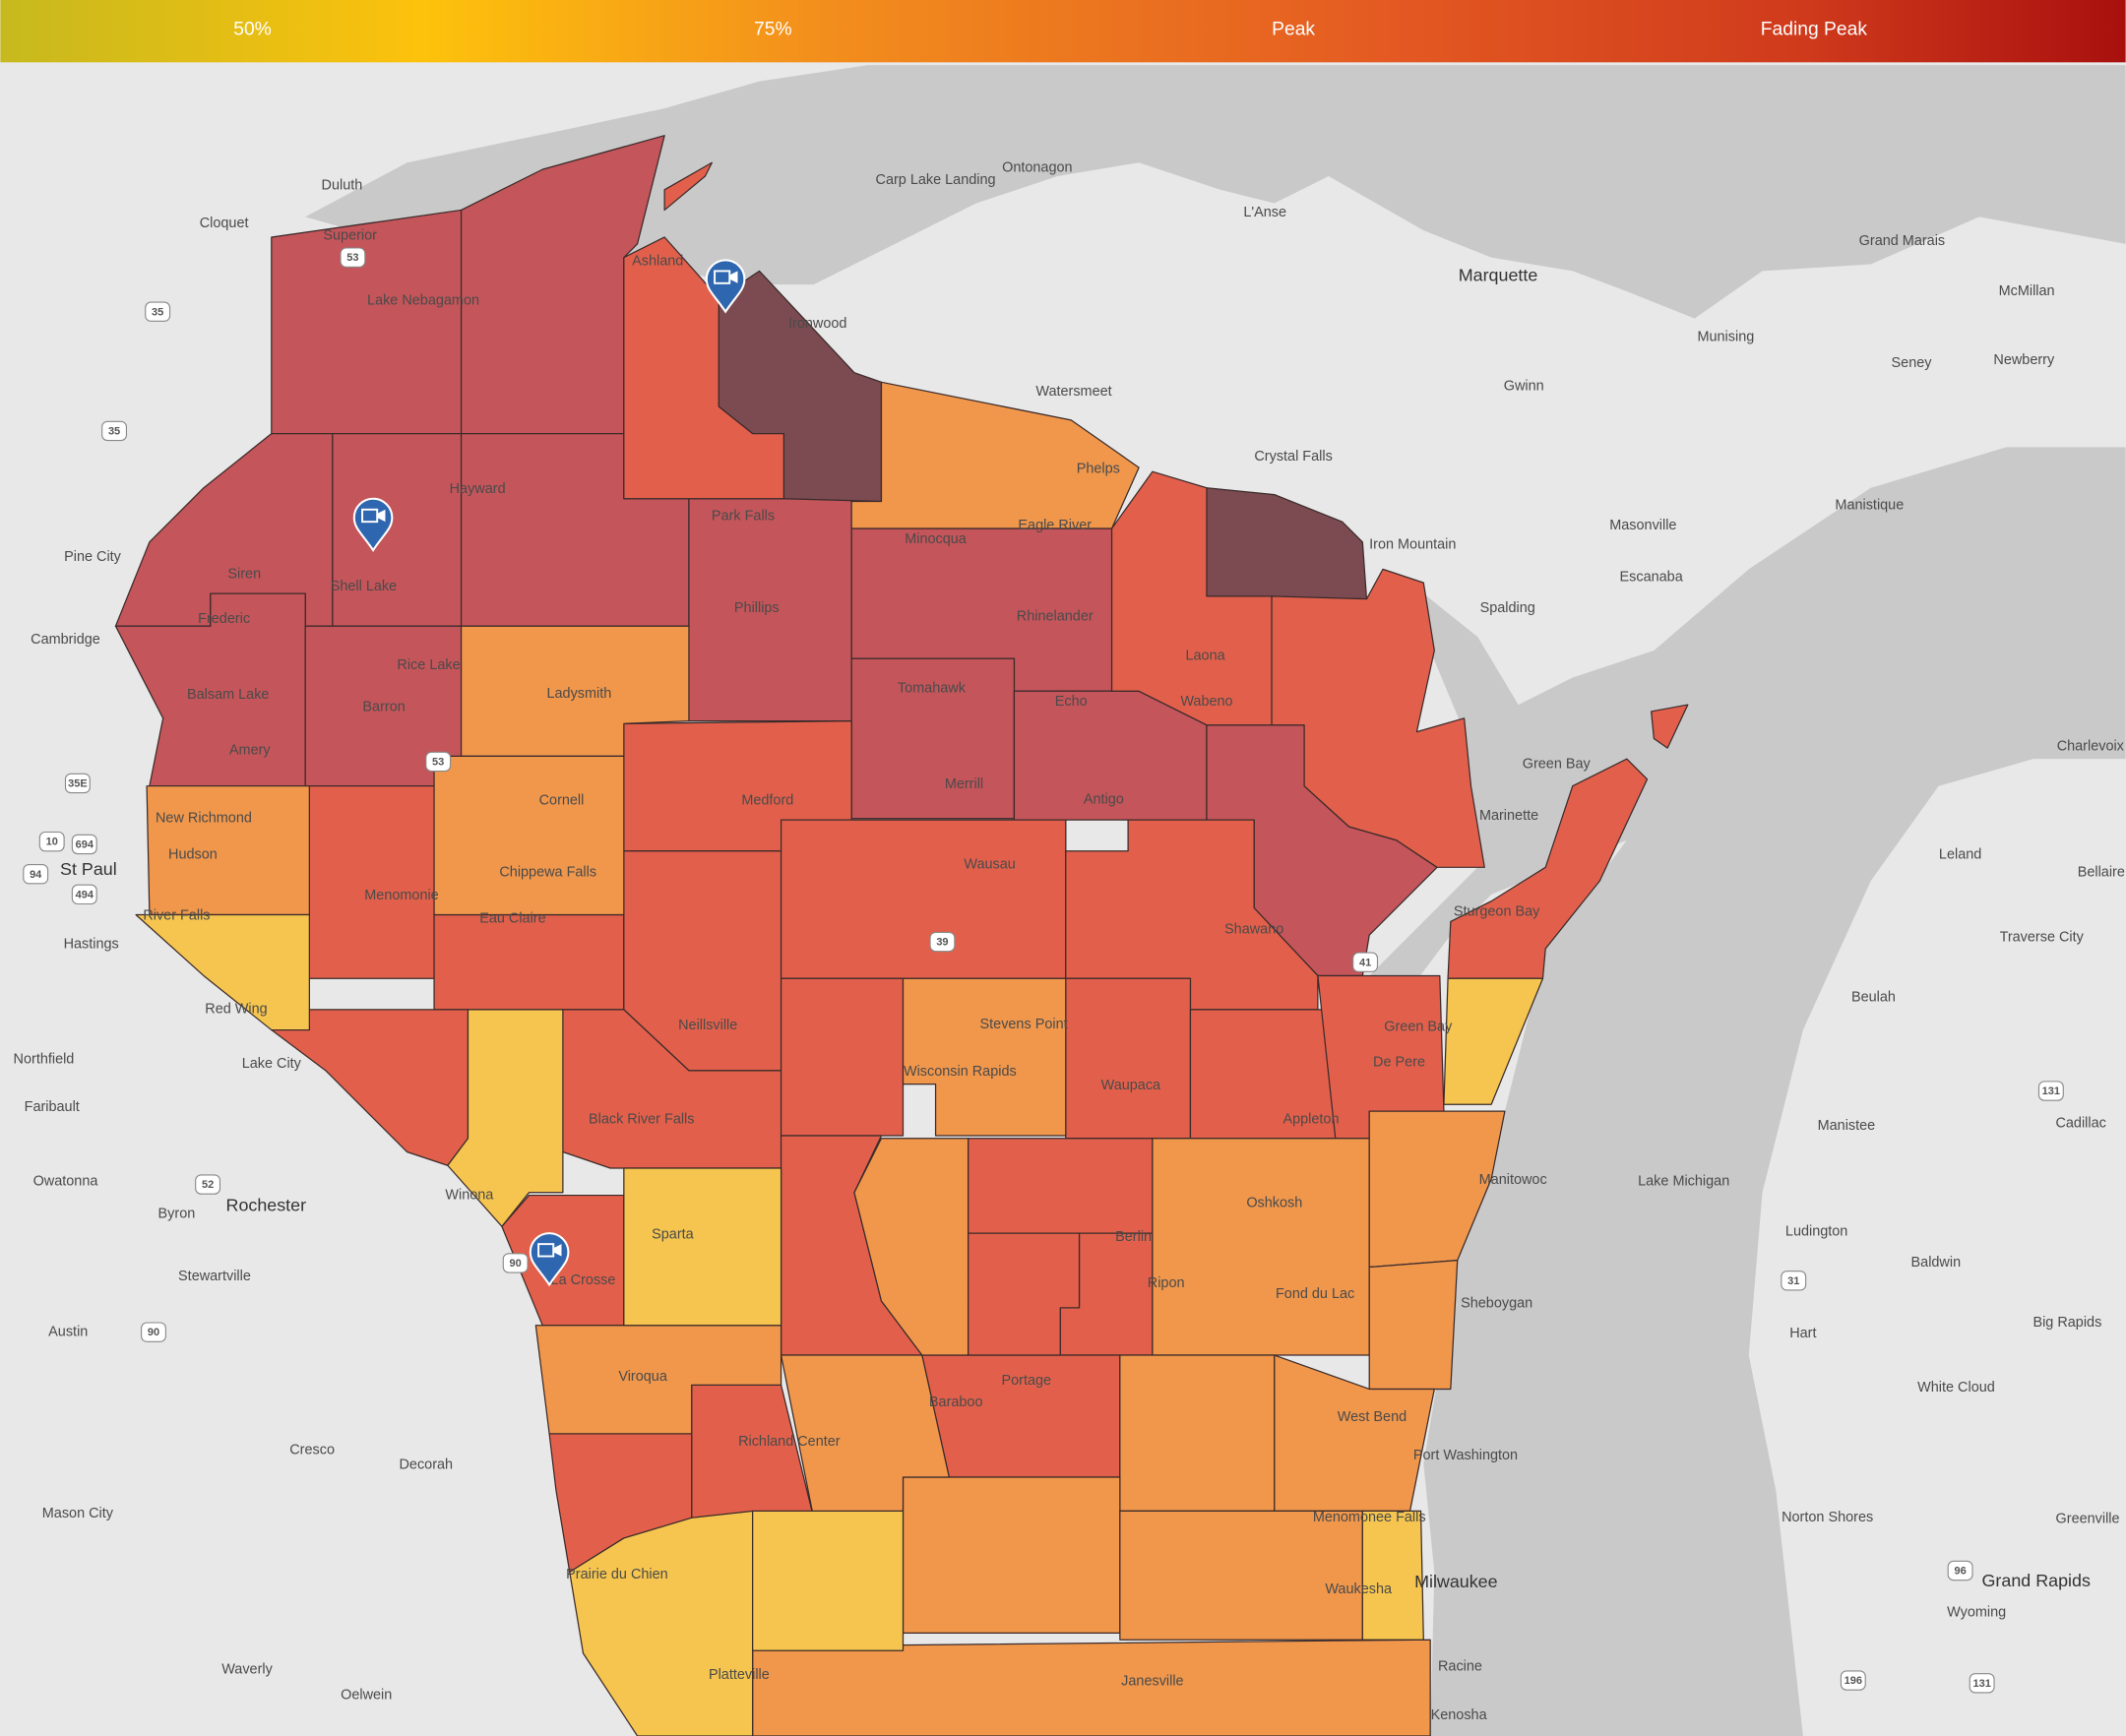 This screenshot has height=1736, width=2126. What do you see at coordinates (1902, 241) in the screenshot?
I see `place-label: Grand Marais` at bounding box center [1902, 241].